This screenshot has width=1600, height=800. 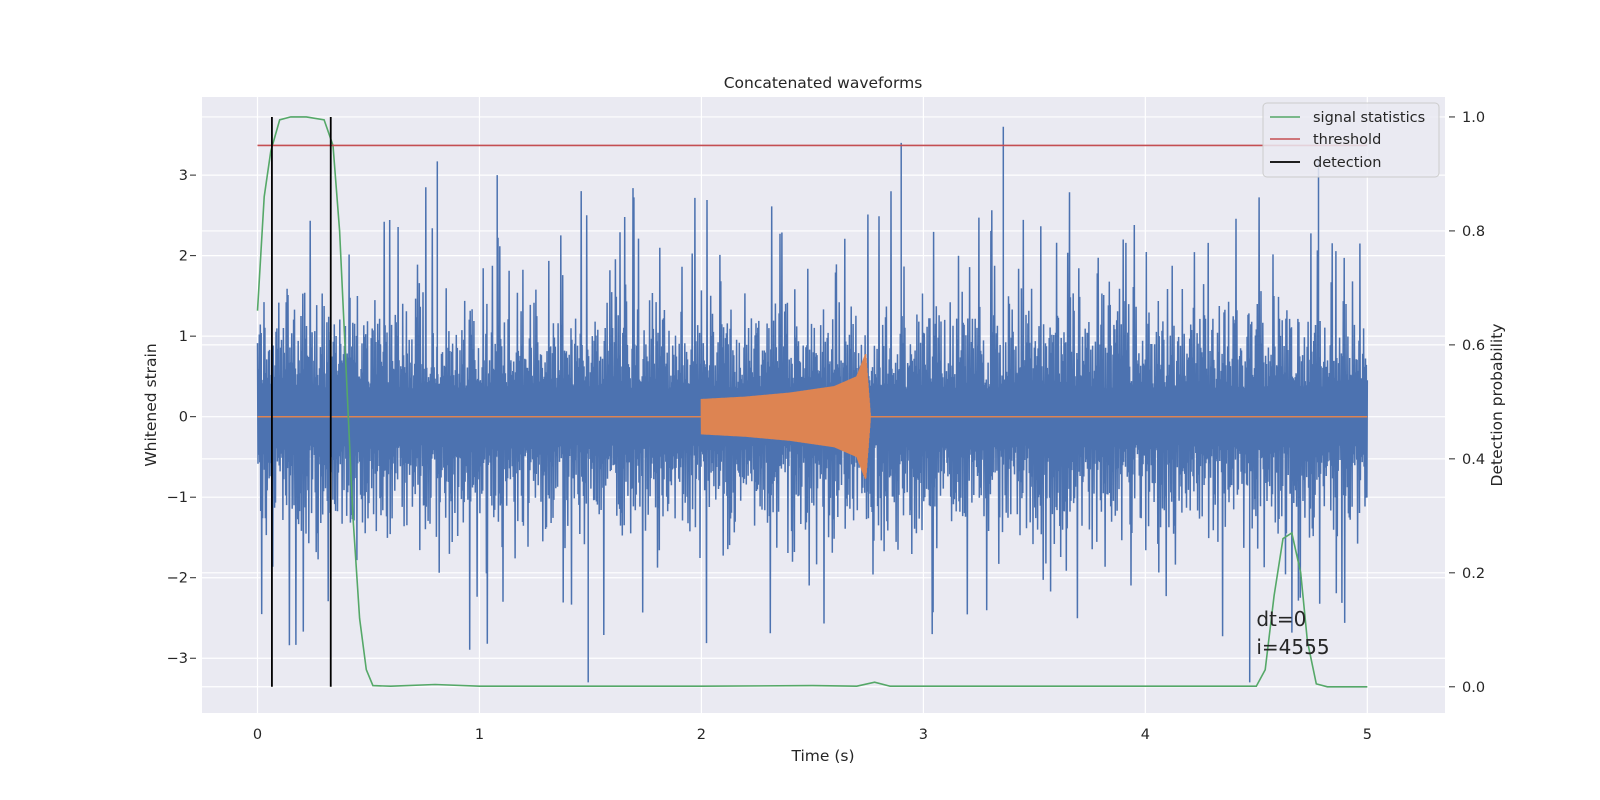 What do you see at coordinates (1347, 163) in the screenshot?
I see `legend-label-detection: detection` at bounding box center [1347, 163].